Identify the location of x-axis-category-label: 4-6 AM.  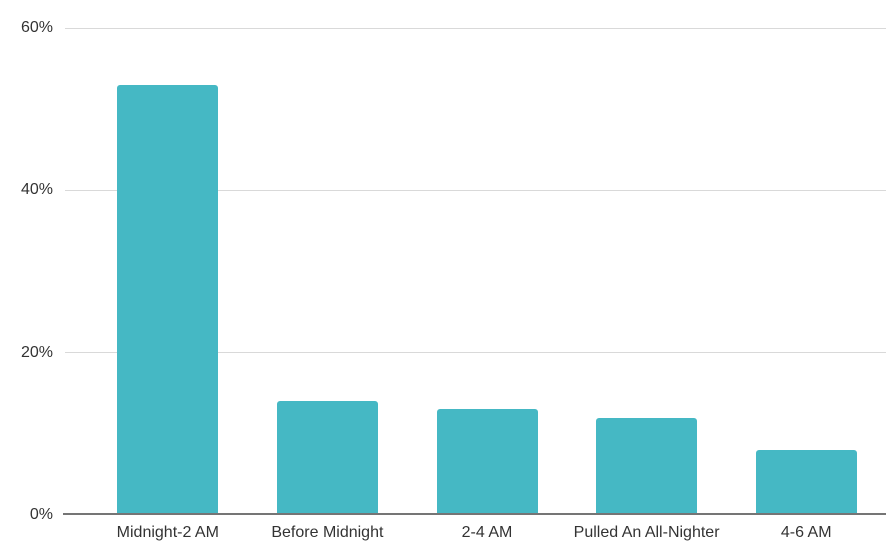
(806, 532).